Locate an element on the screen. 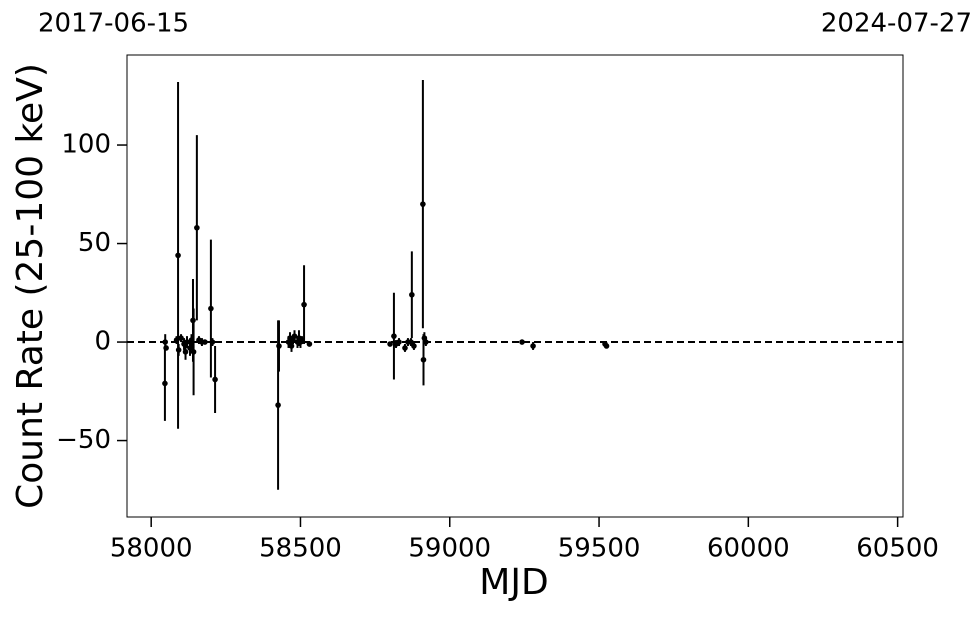  x-tick-label: 58000 is located at coordinates (151, 549).